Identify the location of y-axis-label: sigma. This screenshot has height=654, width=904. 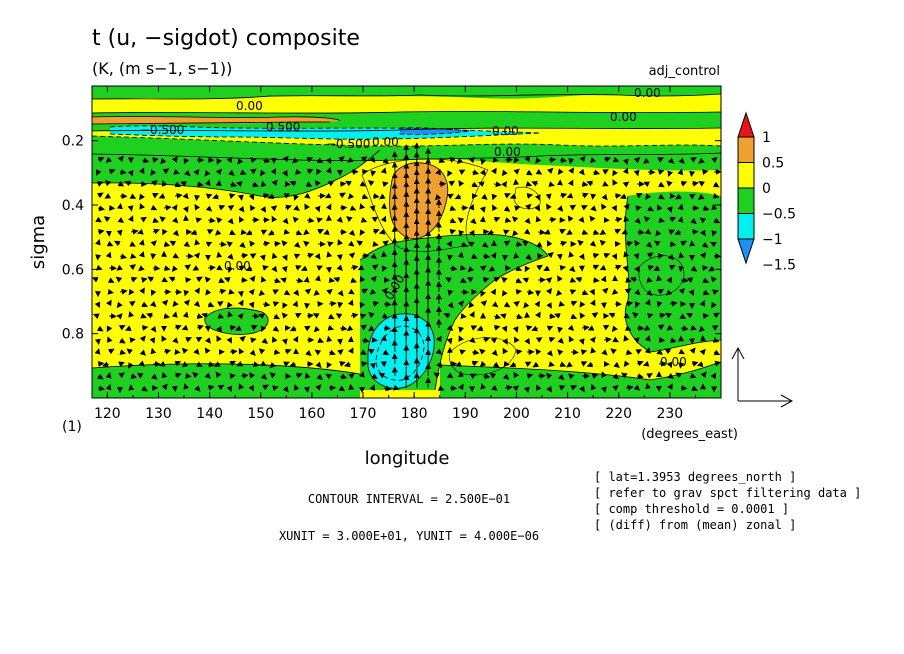
(38, 242).